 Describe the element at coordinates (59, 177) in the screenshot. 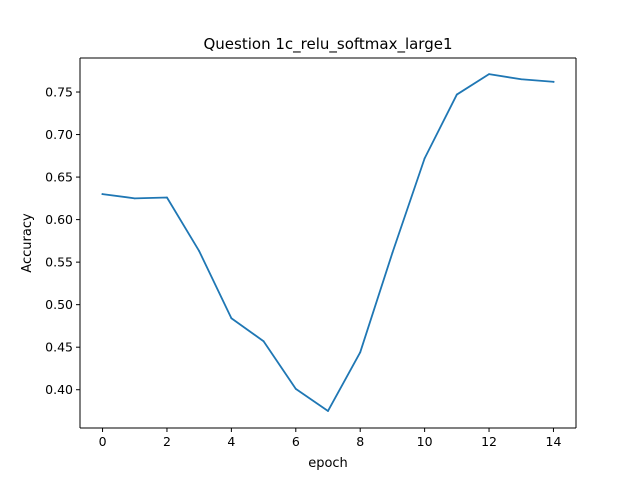

I see `y-tick-label: 0.65` at that location.